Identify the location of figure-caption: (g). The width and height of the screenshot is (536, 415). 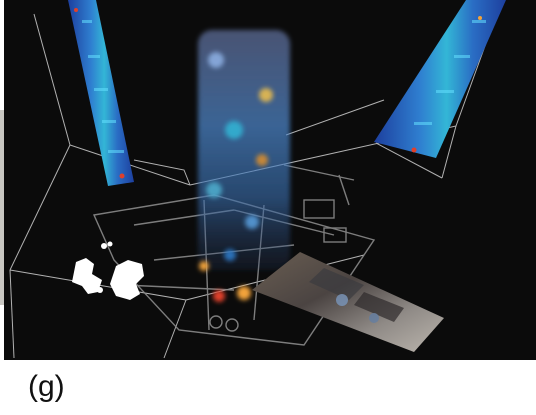
(46, 386).